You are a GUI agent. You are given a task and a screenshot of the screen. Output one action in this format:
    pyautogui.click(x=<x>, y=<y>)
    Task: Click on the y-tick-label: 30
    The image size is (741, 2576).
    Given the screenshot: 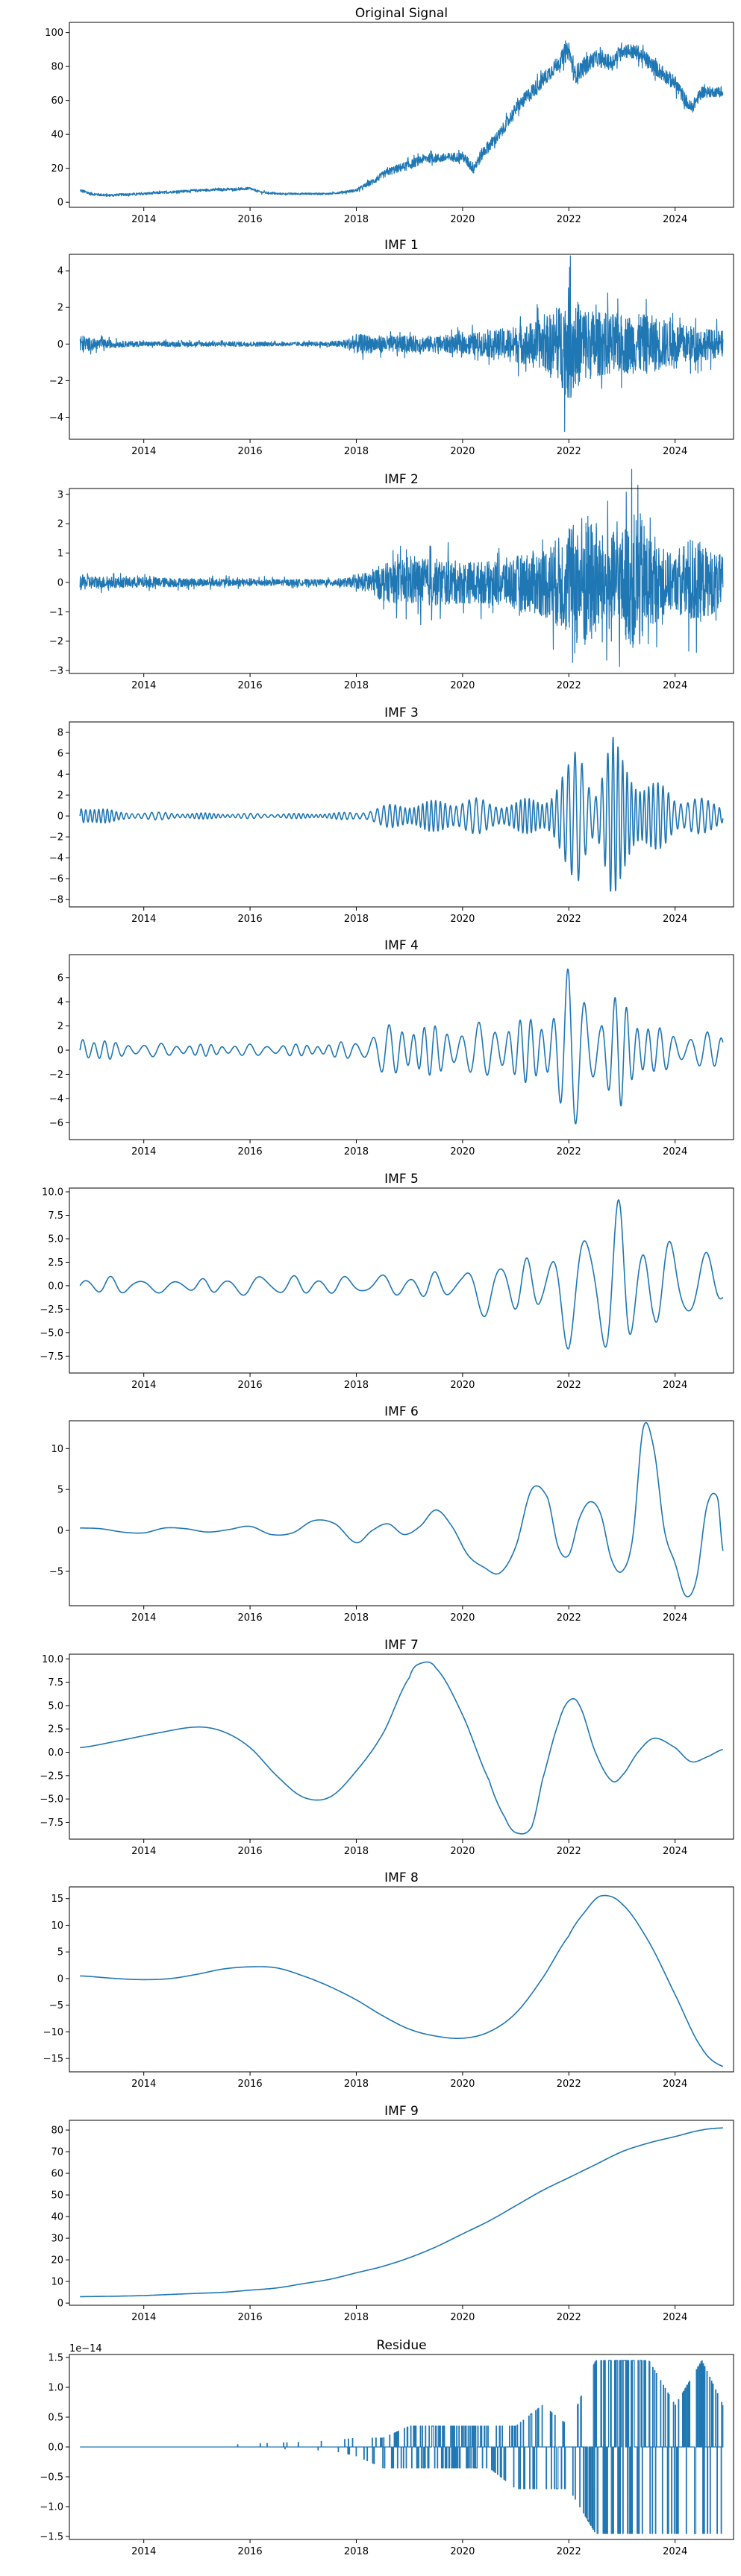 What is the action you would take?
    pyautogui.click(x=57, y=2239)
    